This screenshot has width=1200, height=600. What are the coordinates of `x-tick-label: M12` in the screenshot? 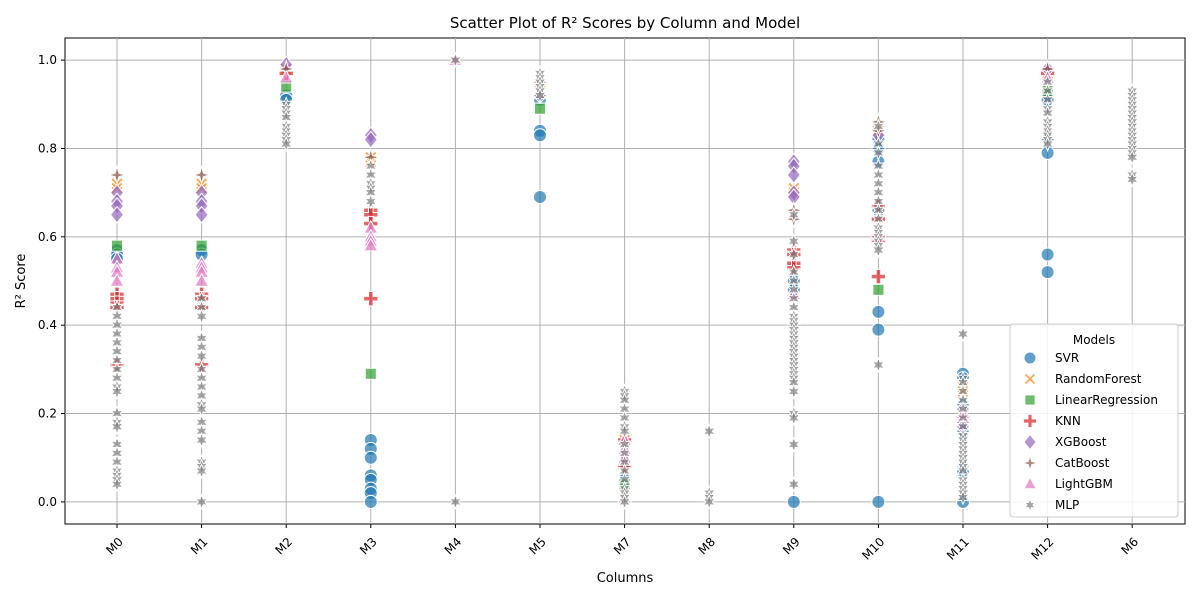 It's located at (1043, 549).